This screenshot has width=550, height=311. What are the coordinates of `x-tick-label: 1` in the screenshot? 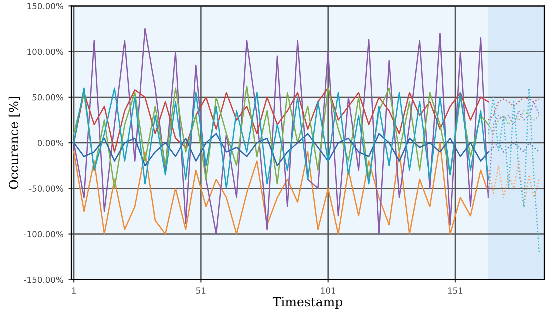 It's located at (74, 291).